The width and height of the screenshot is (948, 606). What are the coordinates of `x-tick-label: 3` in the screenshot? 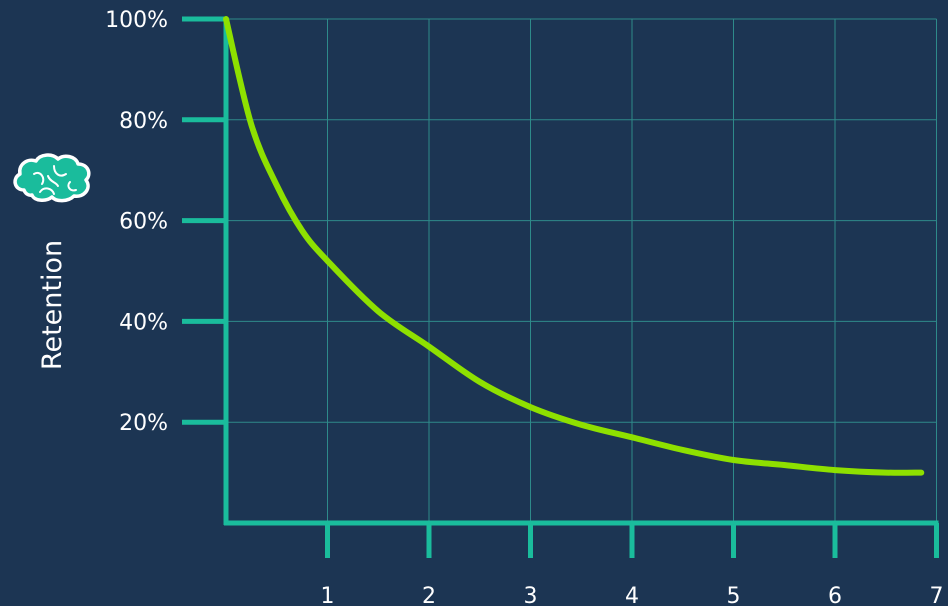 It's located at (531, 595).